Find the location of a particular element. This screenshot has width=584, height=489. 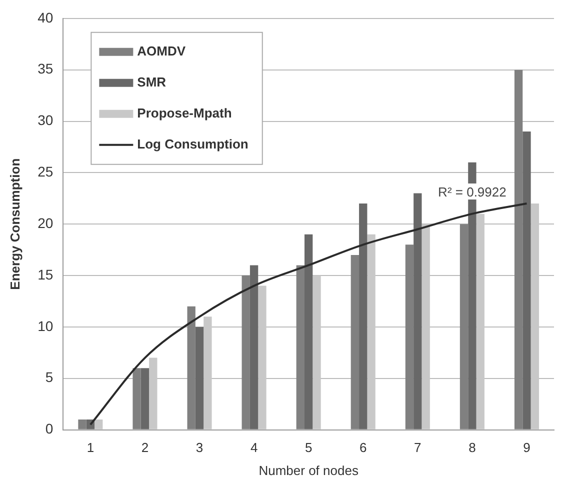

x-tick-label: 3 is located at coordinates (200, 448).